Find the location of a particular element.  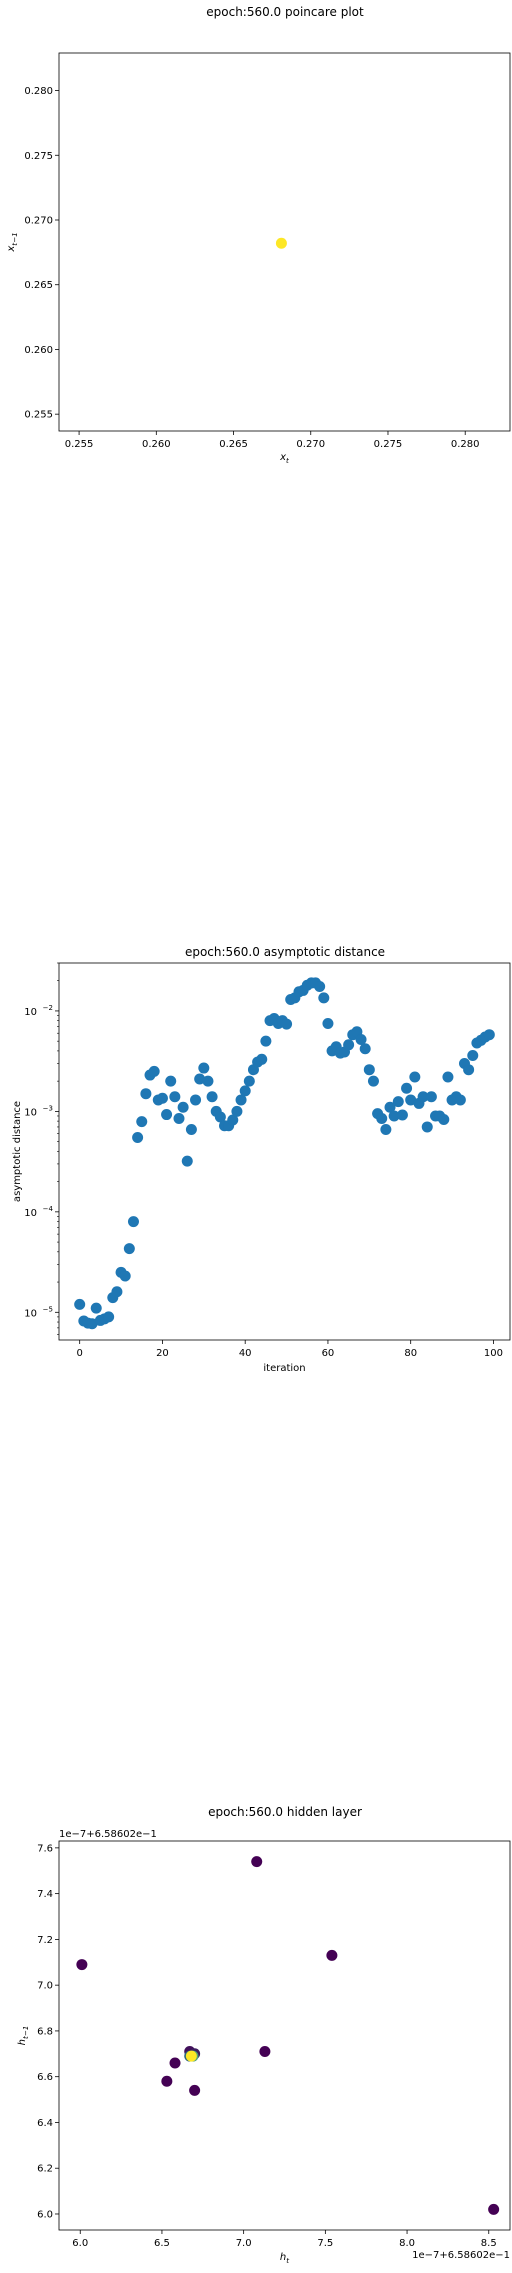

chart-title: epoch:560.0 asymptotic distance is located at coordinates (285, 952).